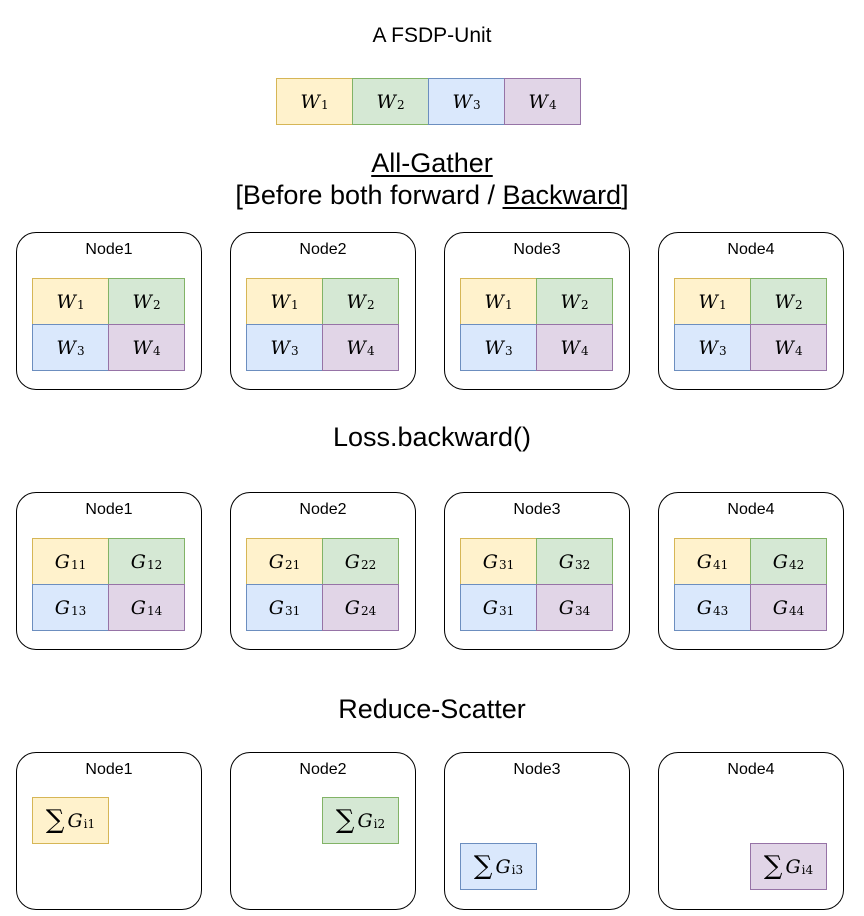 The height and width of the screenshot is (916, 864). What do you see at coordinates (154, 564) in the screenshot?
I see `cell-subscript: 12` at bounding box center [154, 564].